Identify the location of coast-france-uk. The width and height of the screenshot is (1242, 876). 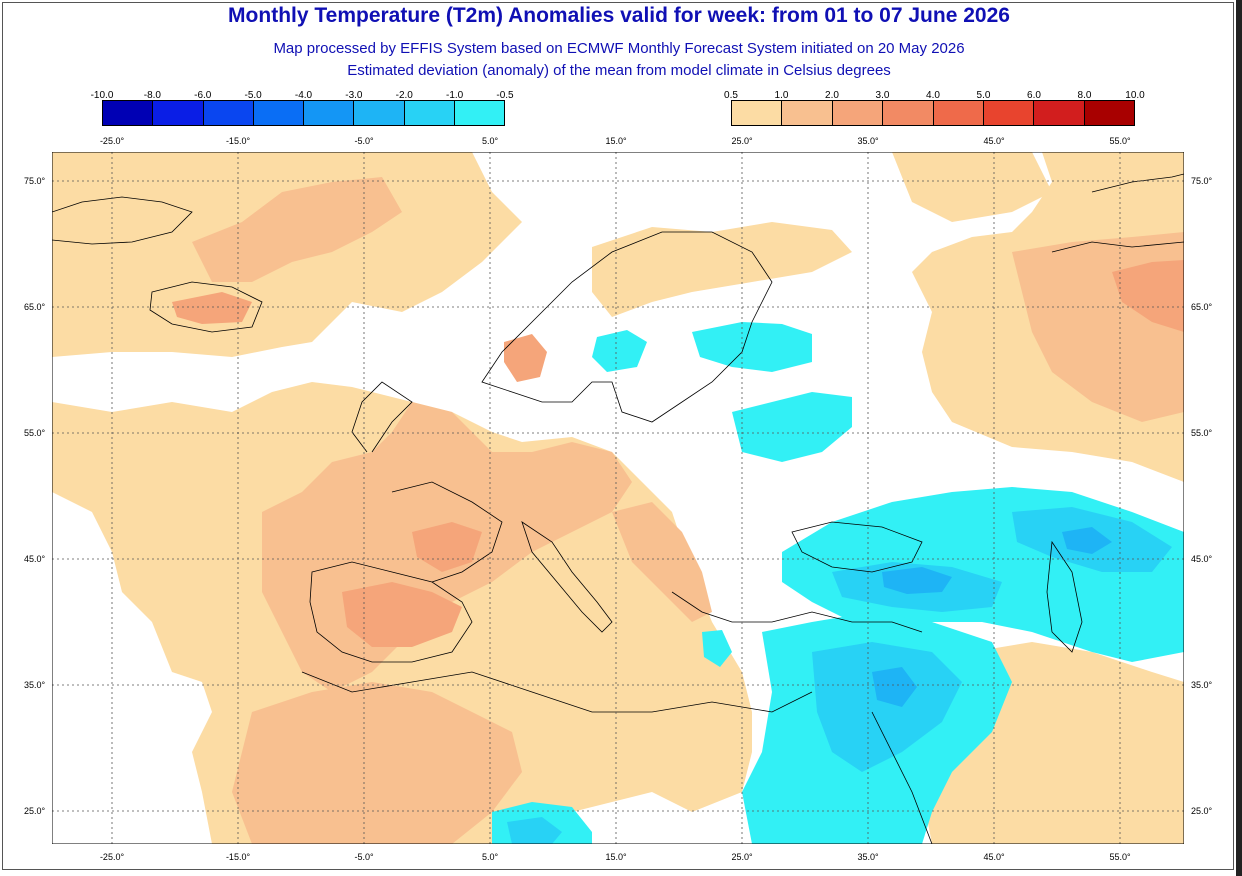
(427, 482).